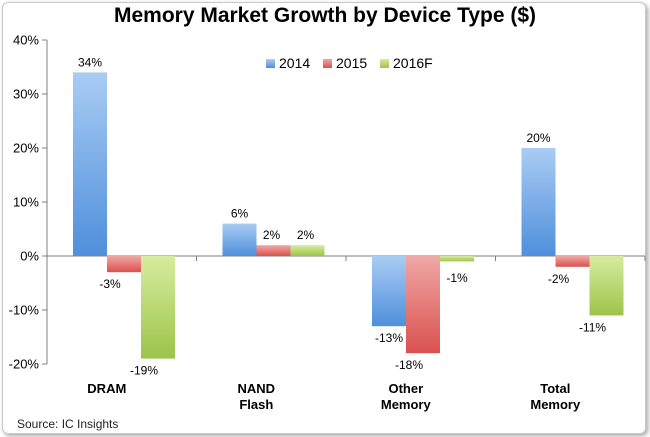 The image size is (650, 437). Describe the element at coordinates (90, 164) in the screenshot. I see `bar-2014-dram` at that location.